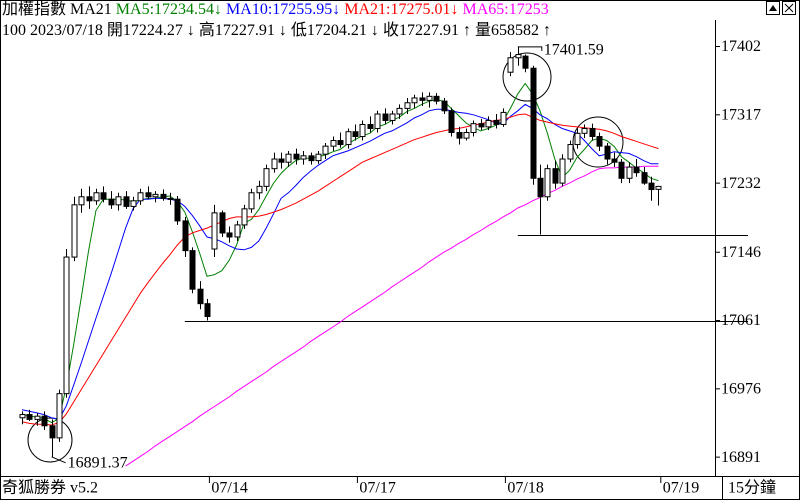 The image size is (800, 500). I want to click on y-tick-label: 17061, so click(741, 320).